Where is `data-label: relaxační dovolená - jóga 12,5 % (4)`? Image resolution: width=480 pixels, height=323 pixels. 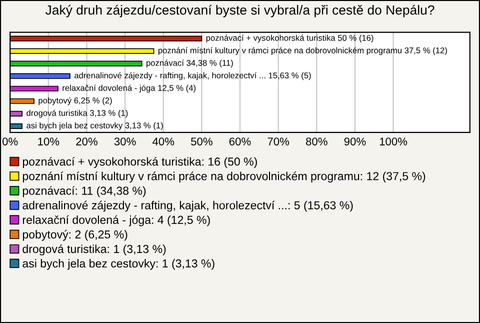
data-label: relaxační dovolená - jóga 12,5 % (4) is located at coordinates (129, 88).